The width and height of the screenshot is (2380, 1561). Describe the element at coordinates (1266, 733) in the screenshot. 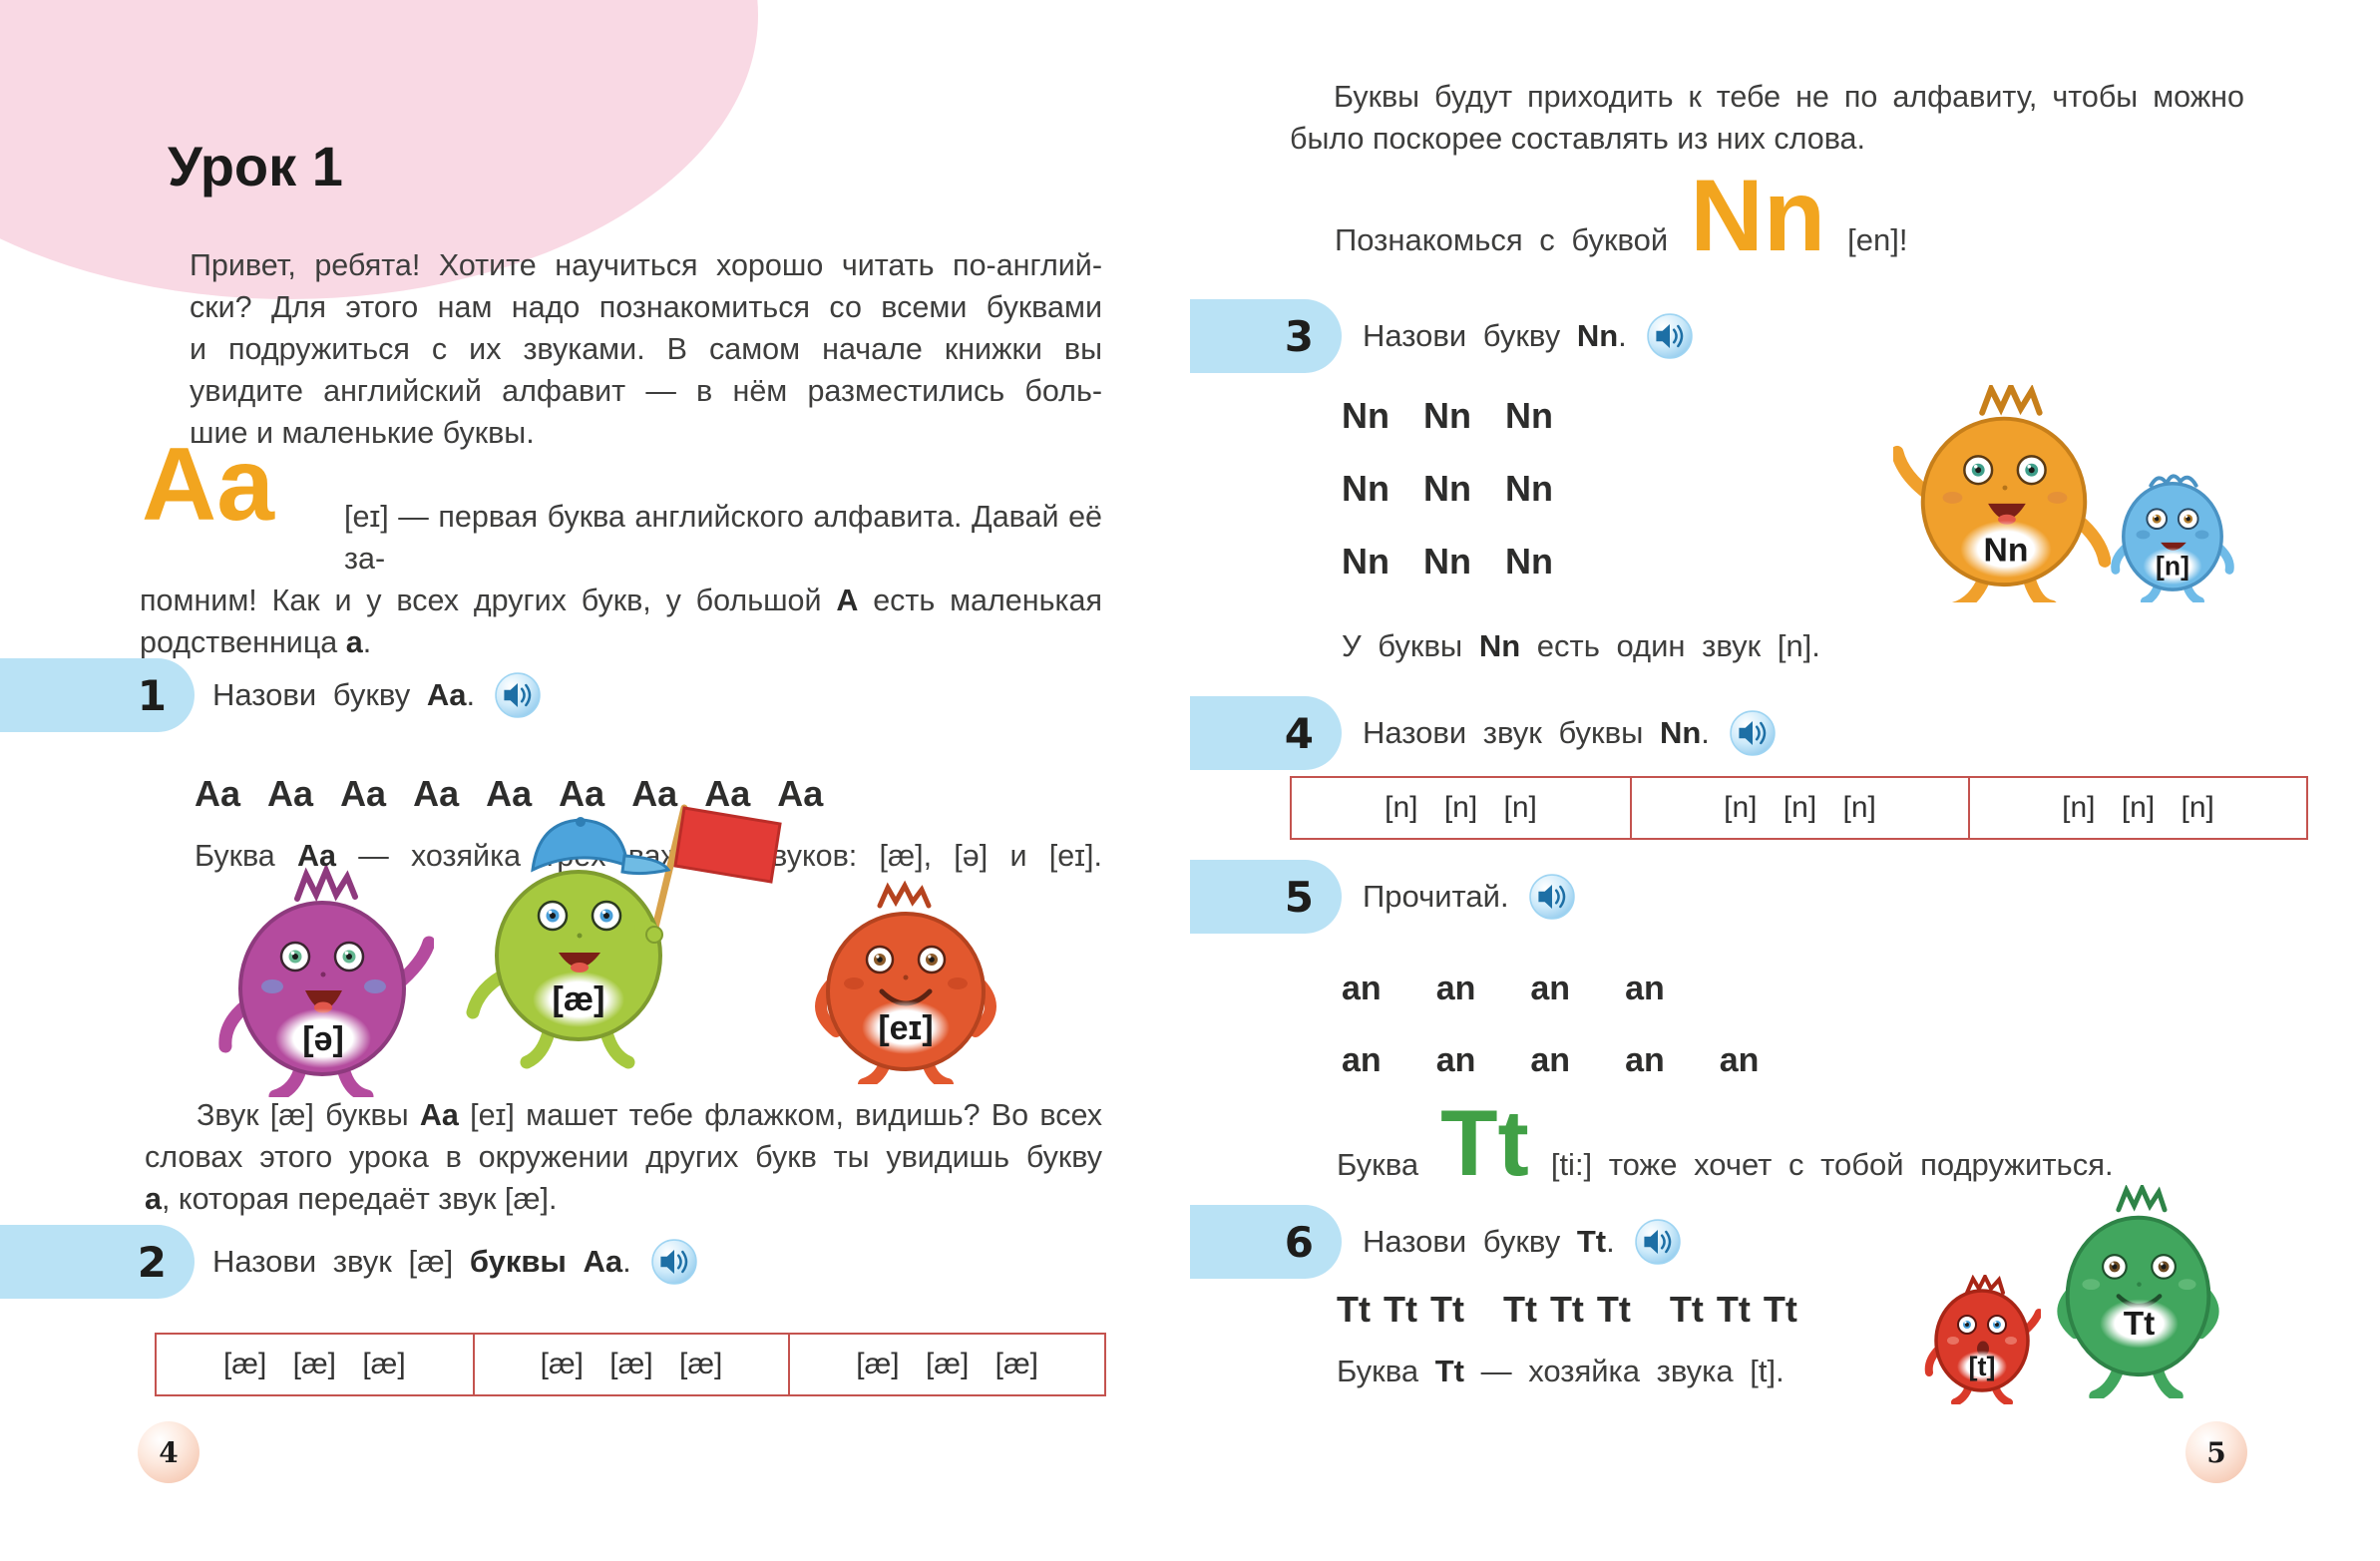

I see `exercise-number-banner: 4` at that location.